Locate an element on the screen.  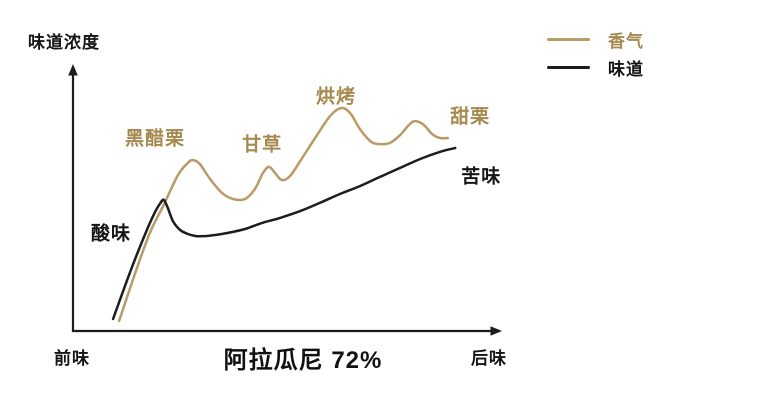
annotation-sweet-chestnut: 甜栗 is located at coordinates (470, 117).